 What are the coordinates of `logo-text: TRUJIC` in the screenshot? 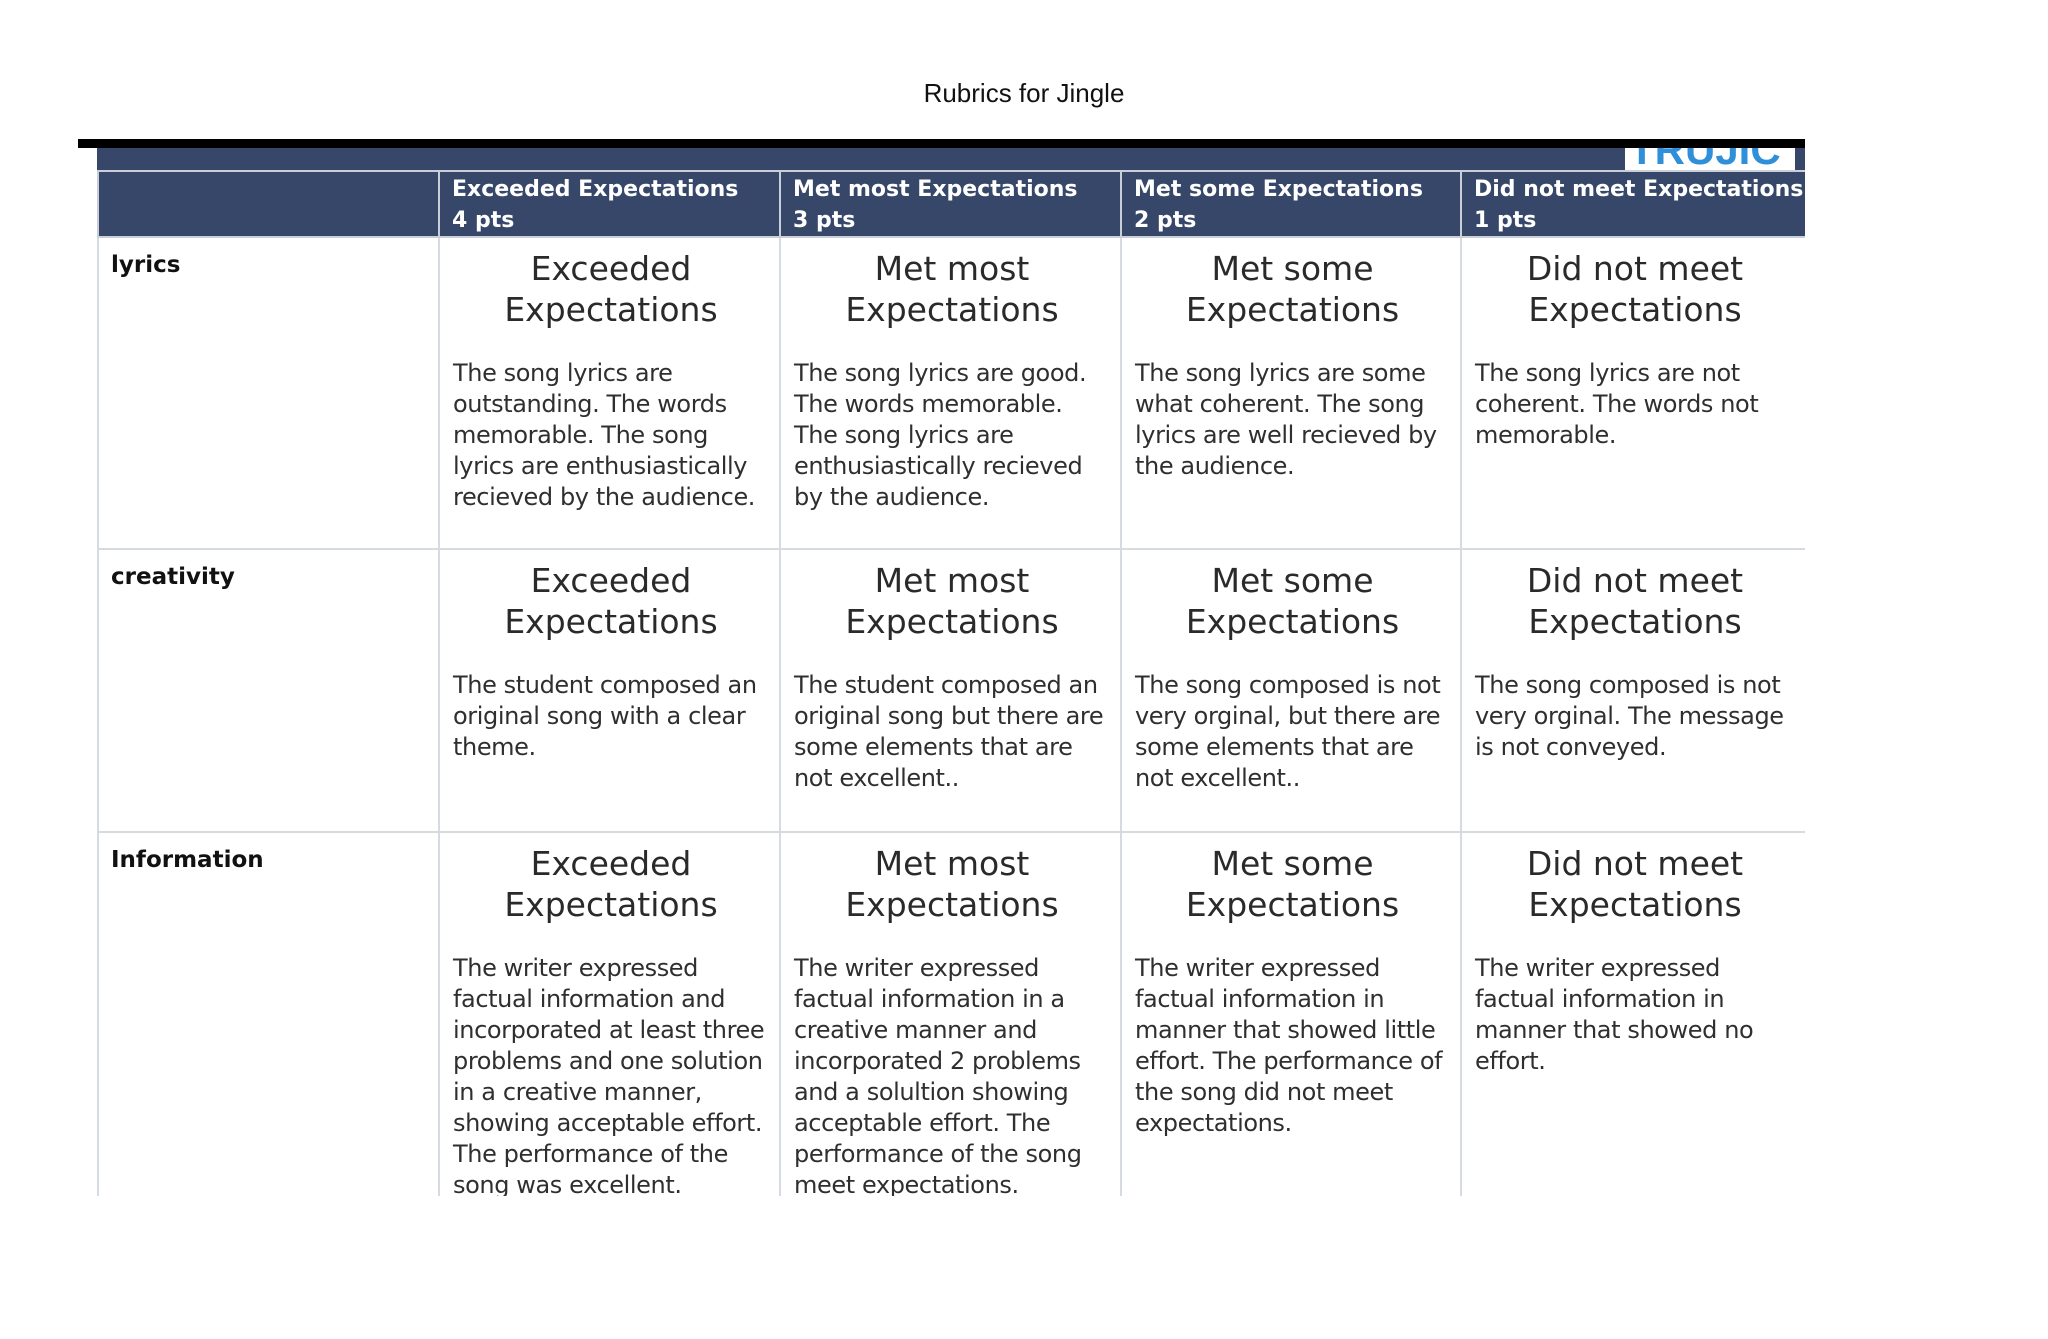 It's located at (1705, 159).